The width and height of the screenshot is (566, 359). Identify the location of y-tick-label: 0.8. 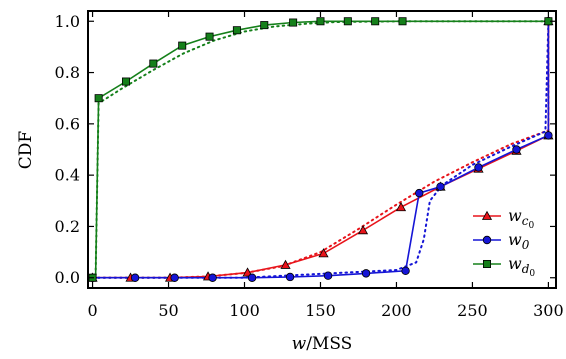
(67, 72).